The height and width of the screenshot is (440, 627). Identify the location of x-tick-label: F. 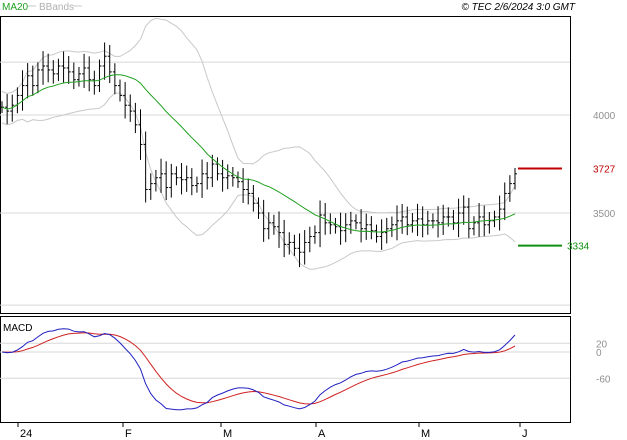
(128, 434).